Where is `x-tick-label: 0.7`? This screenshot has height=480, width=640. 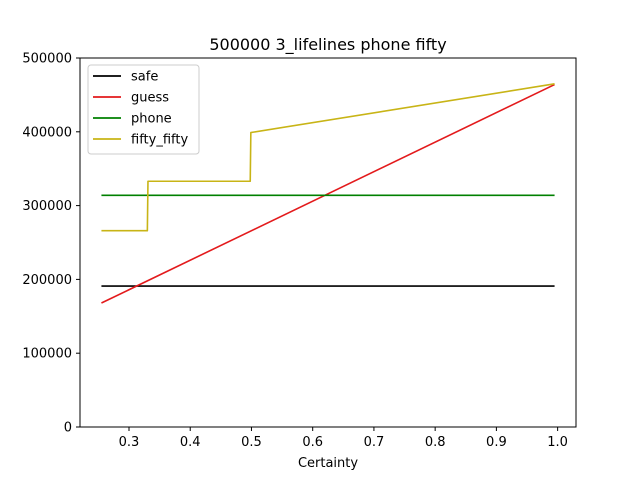
x-tick-label: 0.7 is located at coordinates (374, 442).